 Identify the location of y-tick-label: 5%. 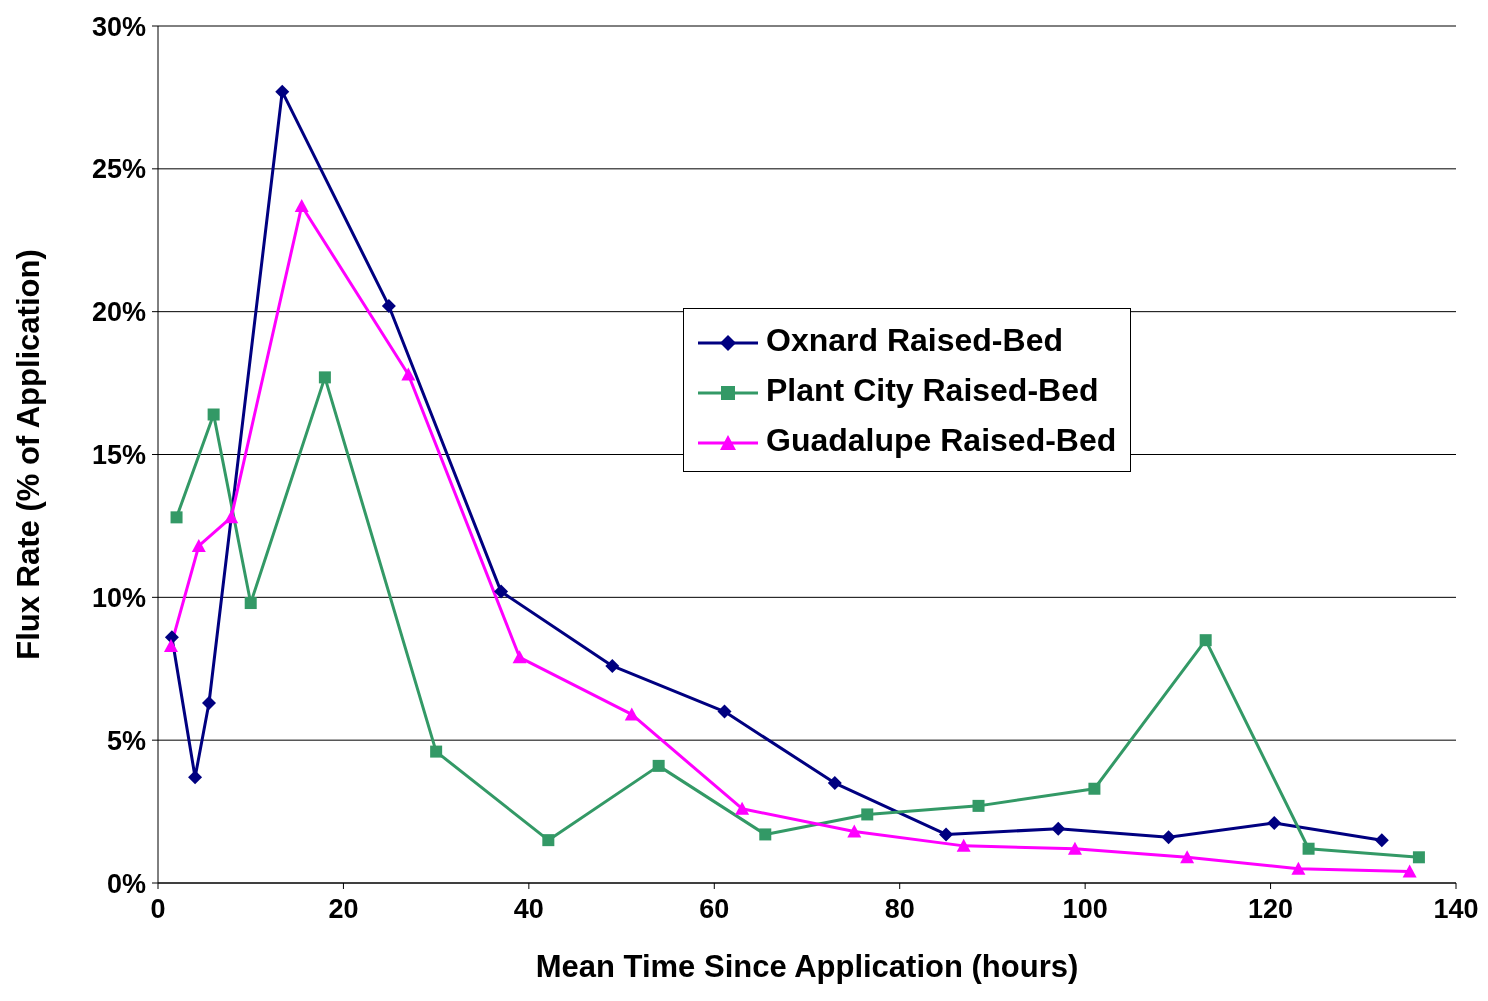
(126, 740).